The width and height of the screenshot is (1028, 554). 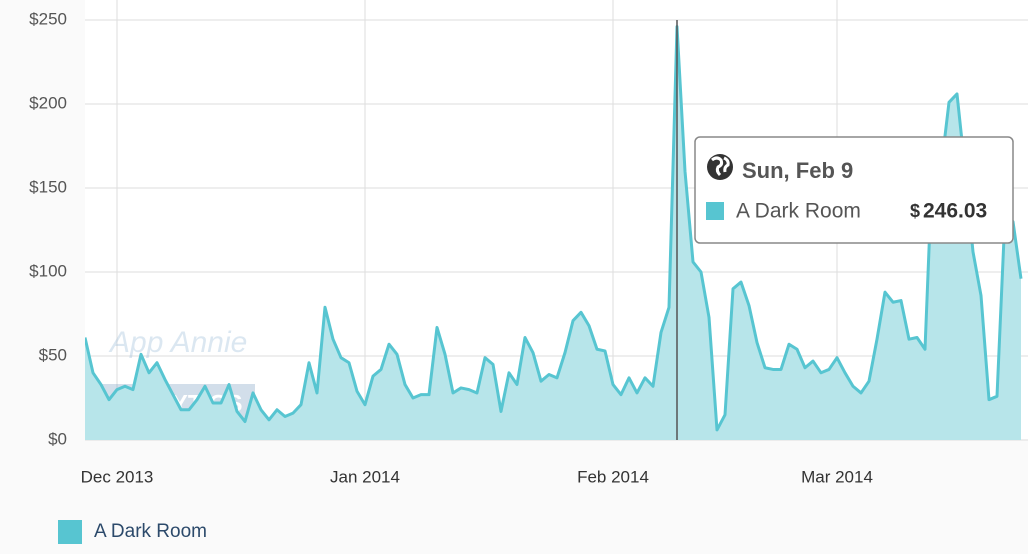 What do you see at coordinates (53, 354) in the screenshot?
I see `y-tick-label: $50` at bounding box center [53, 354].